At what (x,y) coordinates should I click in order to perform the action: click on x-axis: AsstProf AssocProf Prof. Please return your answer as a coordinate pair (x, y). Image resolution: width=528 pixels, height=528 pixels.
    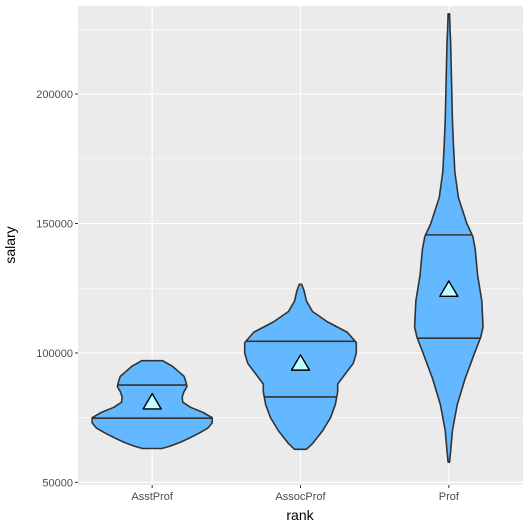
    Looking at the image, I should click on (295, 494).